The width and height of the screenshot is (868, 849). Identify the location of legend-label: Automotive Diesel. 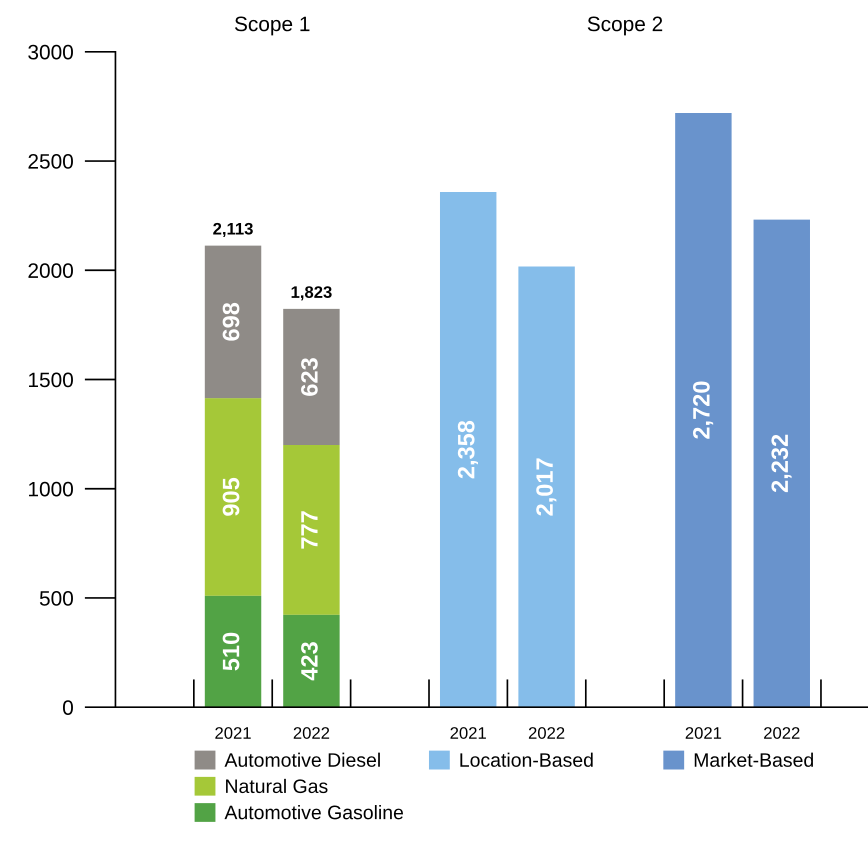
(302, 759).